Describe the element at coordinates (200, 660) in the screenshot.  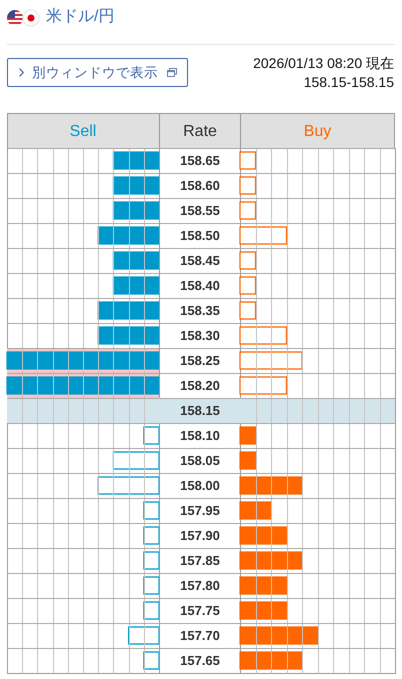
I see `y-tick-label: 157.65` at that location.